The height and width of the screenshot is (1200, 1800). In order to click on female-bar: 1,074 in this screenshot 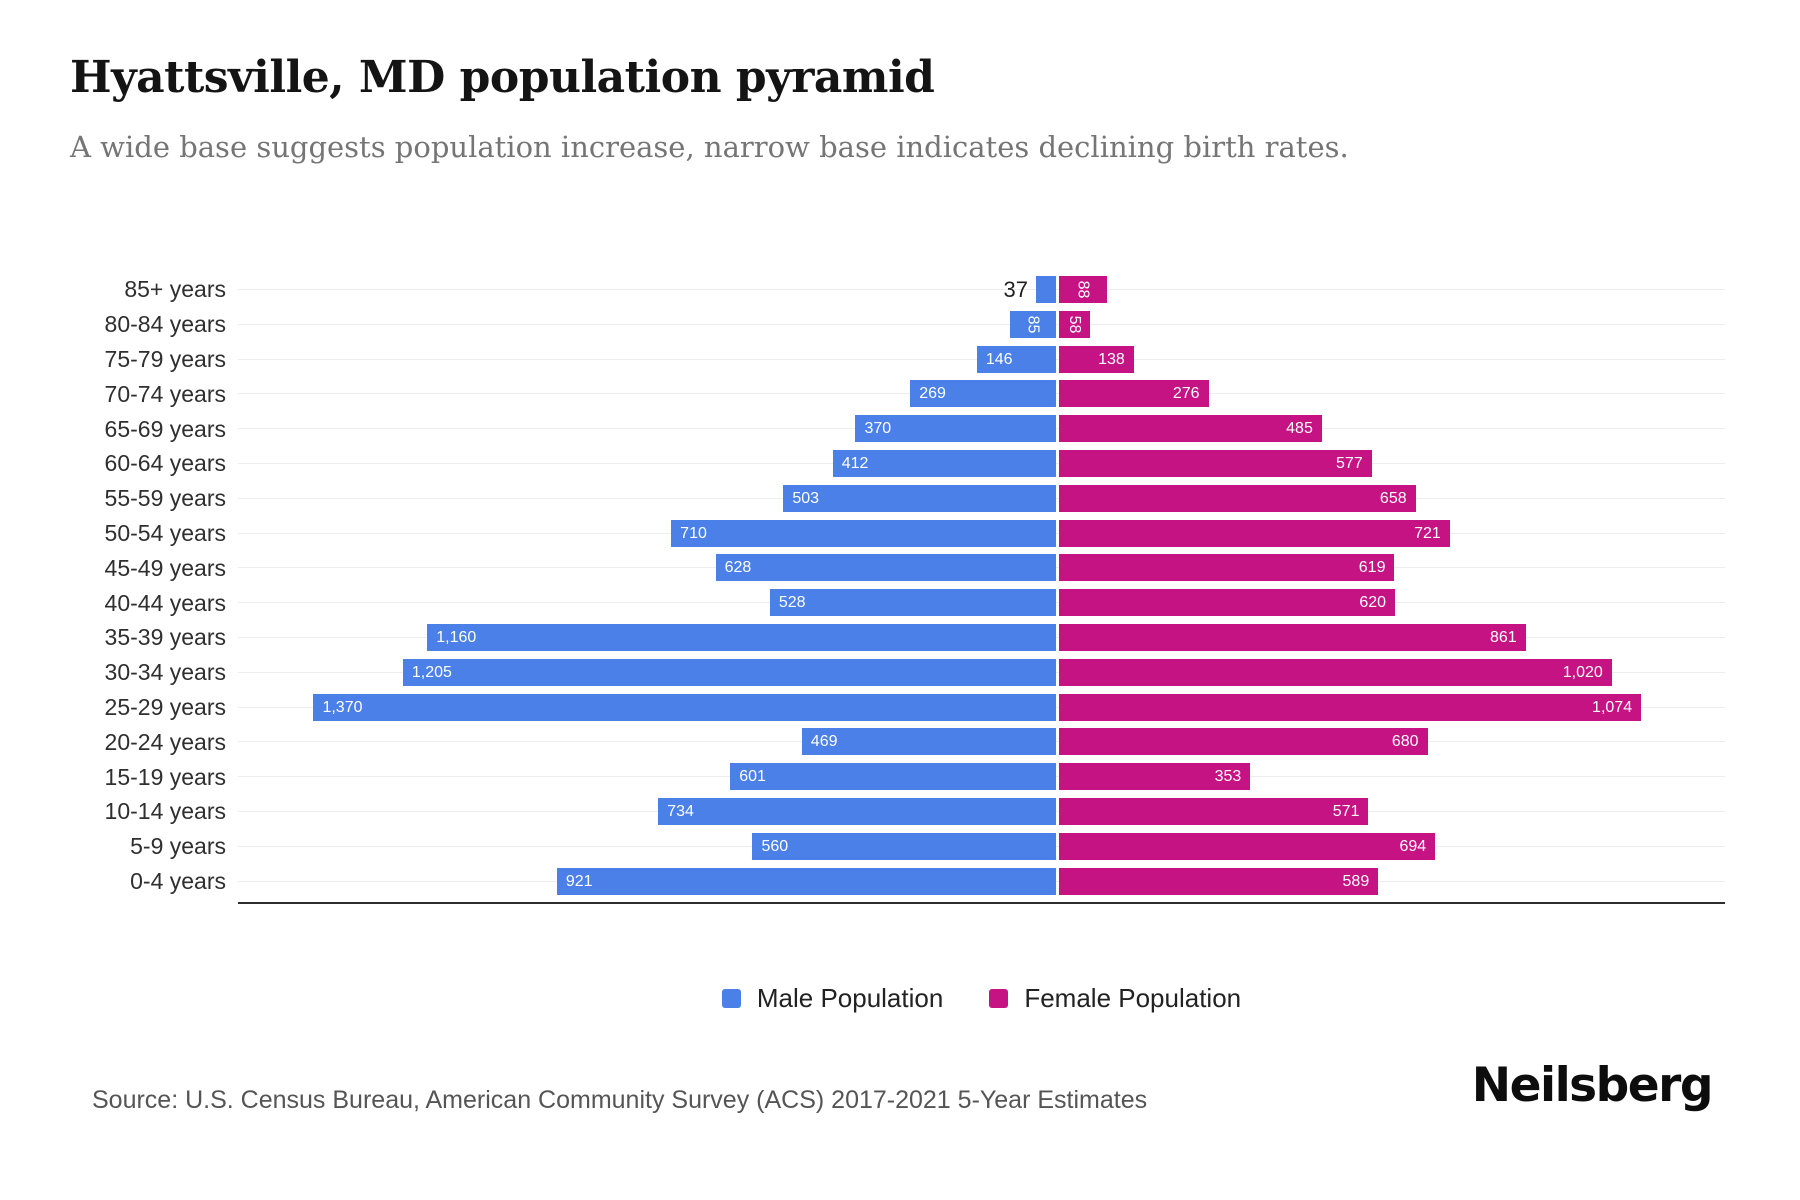, I will do `click(1350, 707)`.